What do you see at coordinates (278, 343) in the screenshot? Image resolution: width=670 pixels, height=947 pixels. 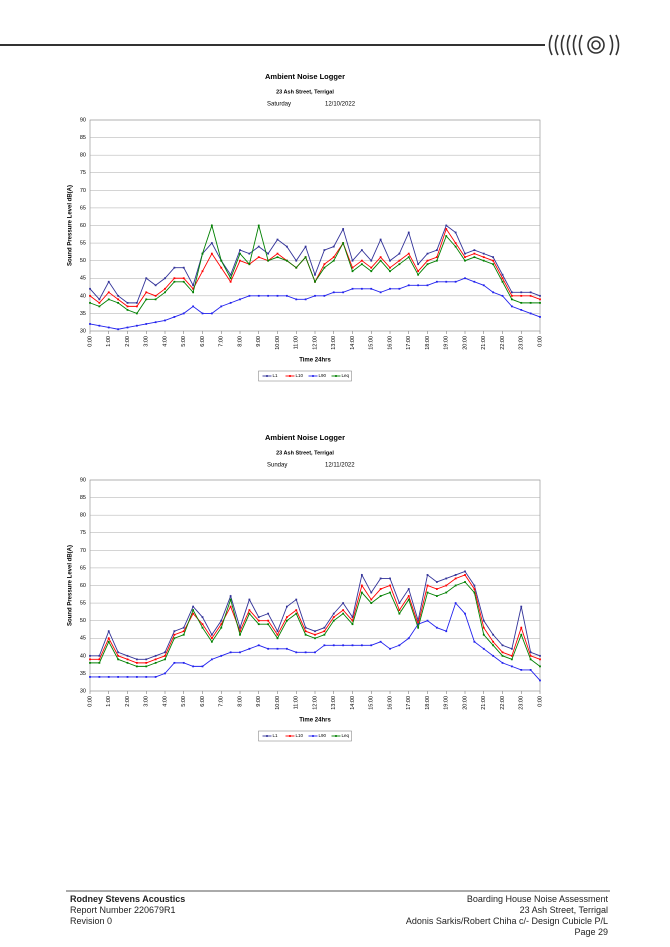 I see `x-tick-label: 10:00` at bounding box center [278, 343].